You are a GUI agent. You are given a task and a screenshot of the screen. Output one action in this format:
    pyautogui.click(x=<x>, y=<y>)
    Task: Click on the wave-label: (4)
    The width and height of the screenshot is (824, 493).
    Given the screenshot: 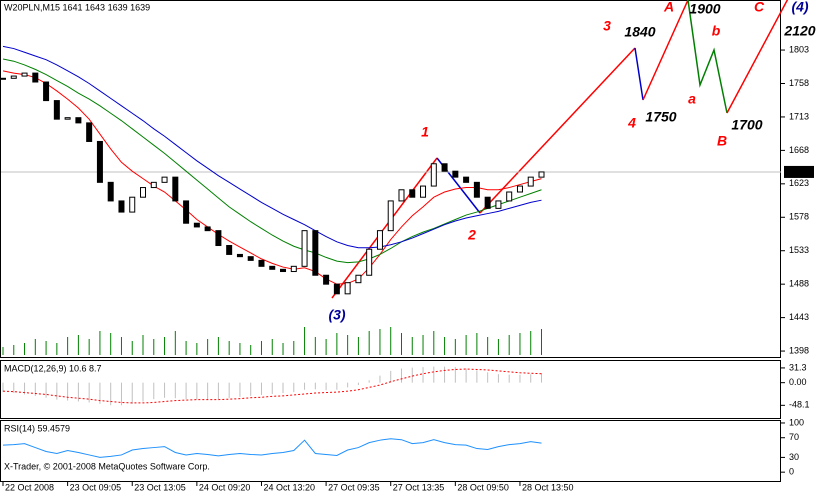 What is the action you would take?
    pyautogui.click(x=799, y=7)
    